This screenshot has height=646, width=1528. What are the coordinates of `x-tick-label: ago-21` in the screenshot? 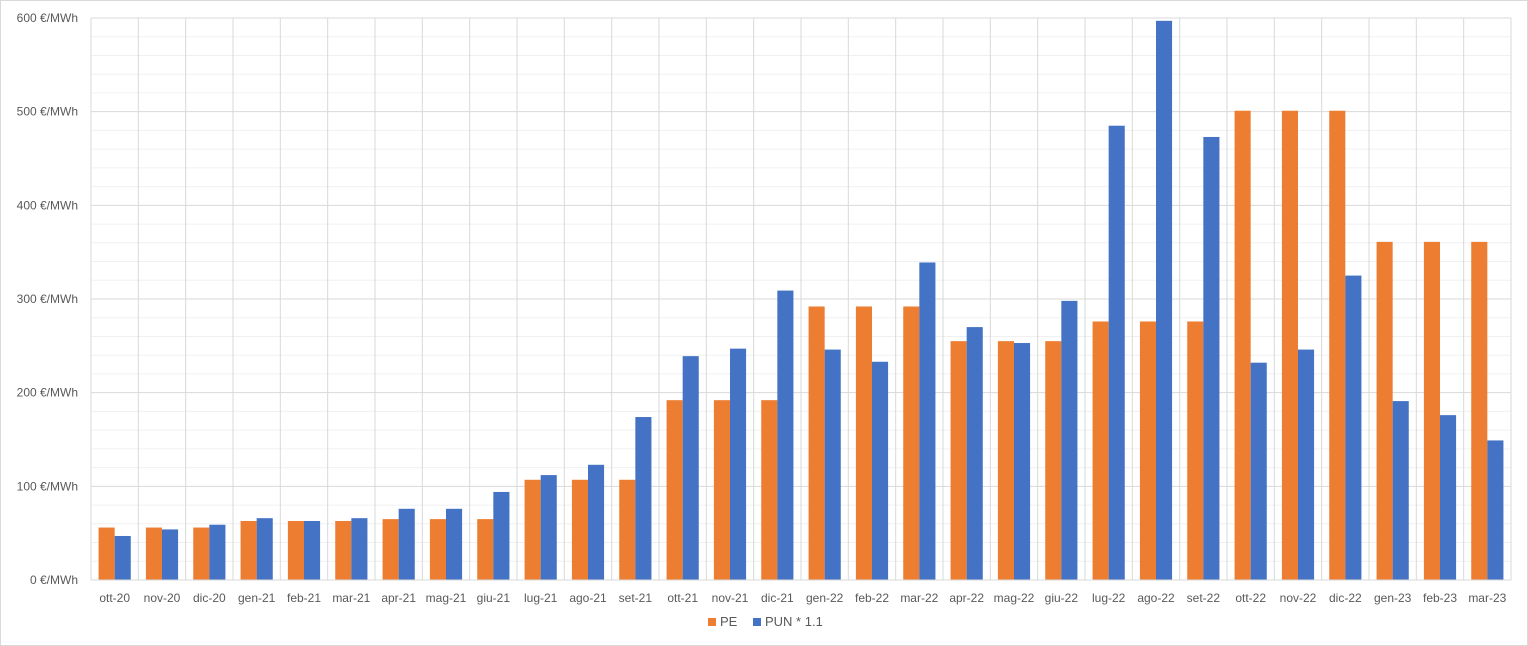 It's located at (588, 598).